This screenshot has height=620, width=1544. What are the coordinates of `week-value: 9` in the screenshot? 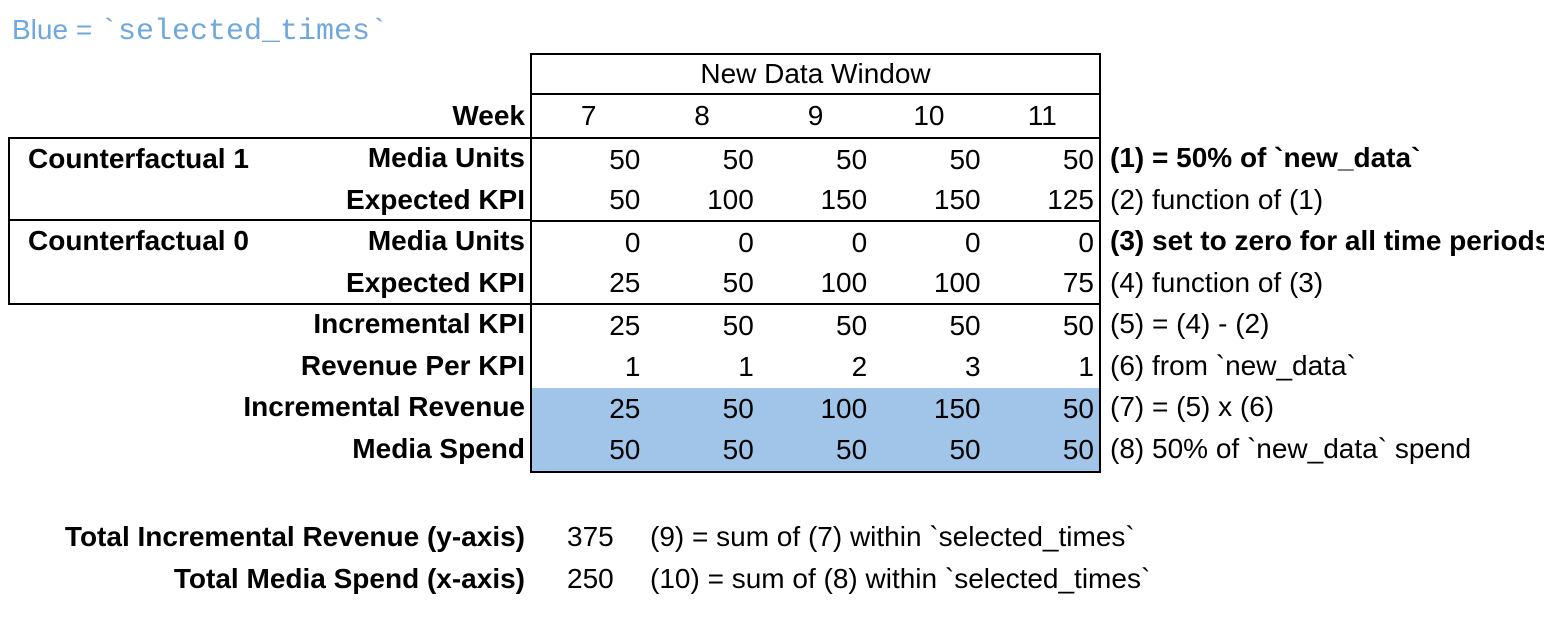 It's located at (815, 115).